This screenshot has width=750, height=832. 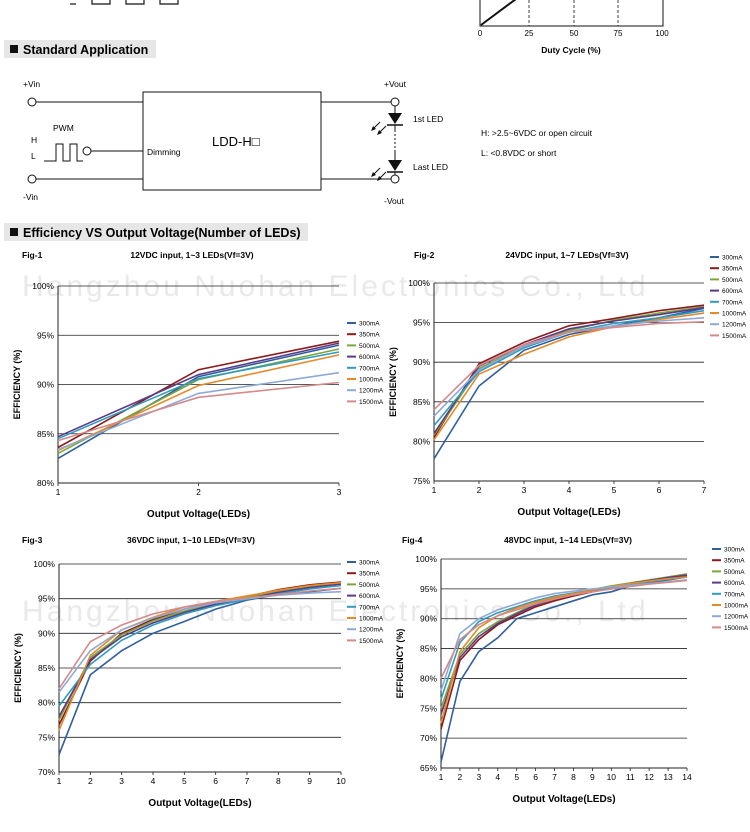 I want to click on y-tick-label: 65%, so click(x=428, y=768).